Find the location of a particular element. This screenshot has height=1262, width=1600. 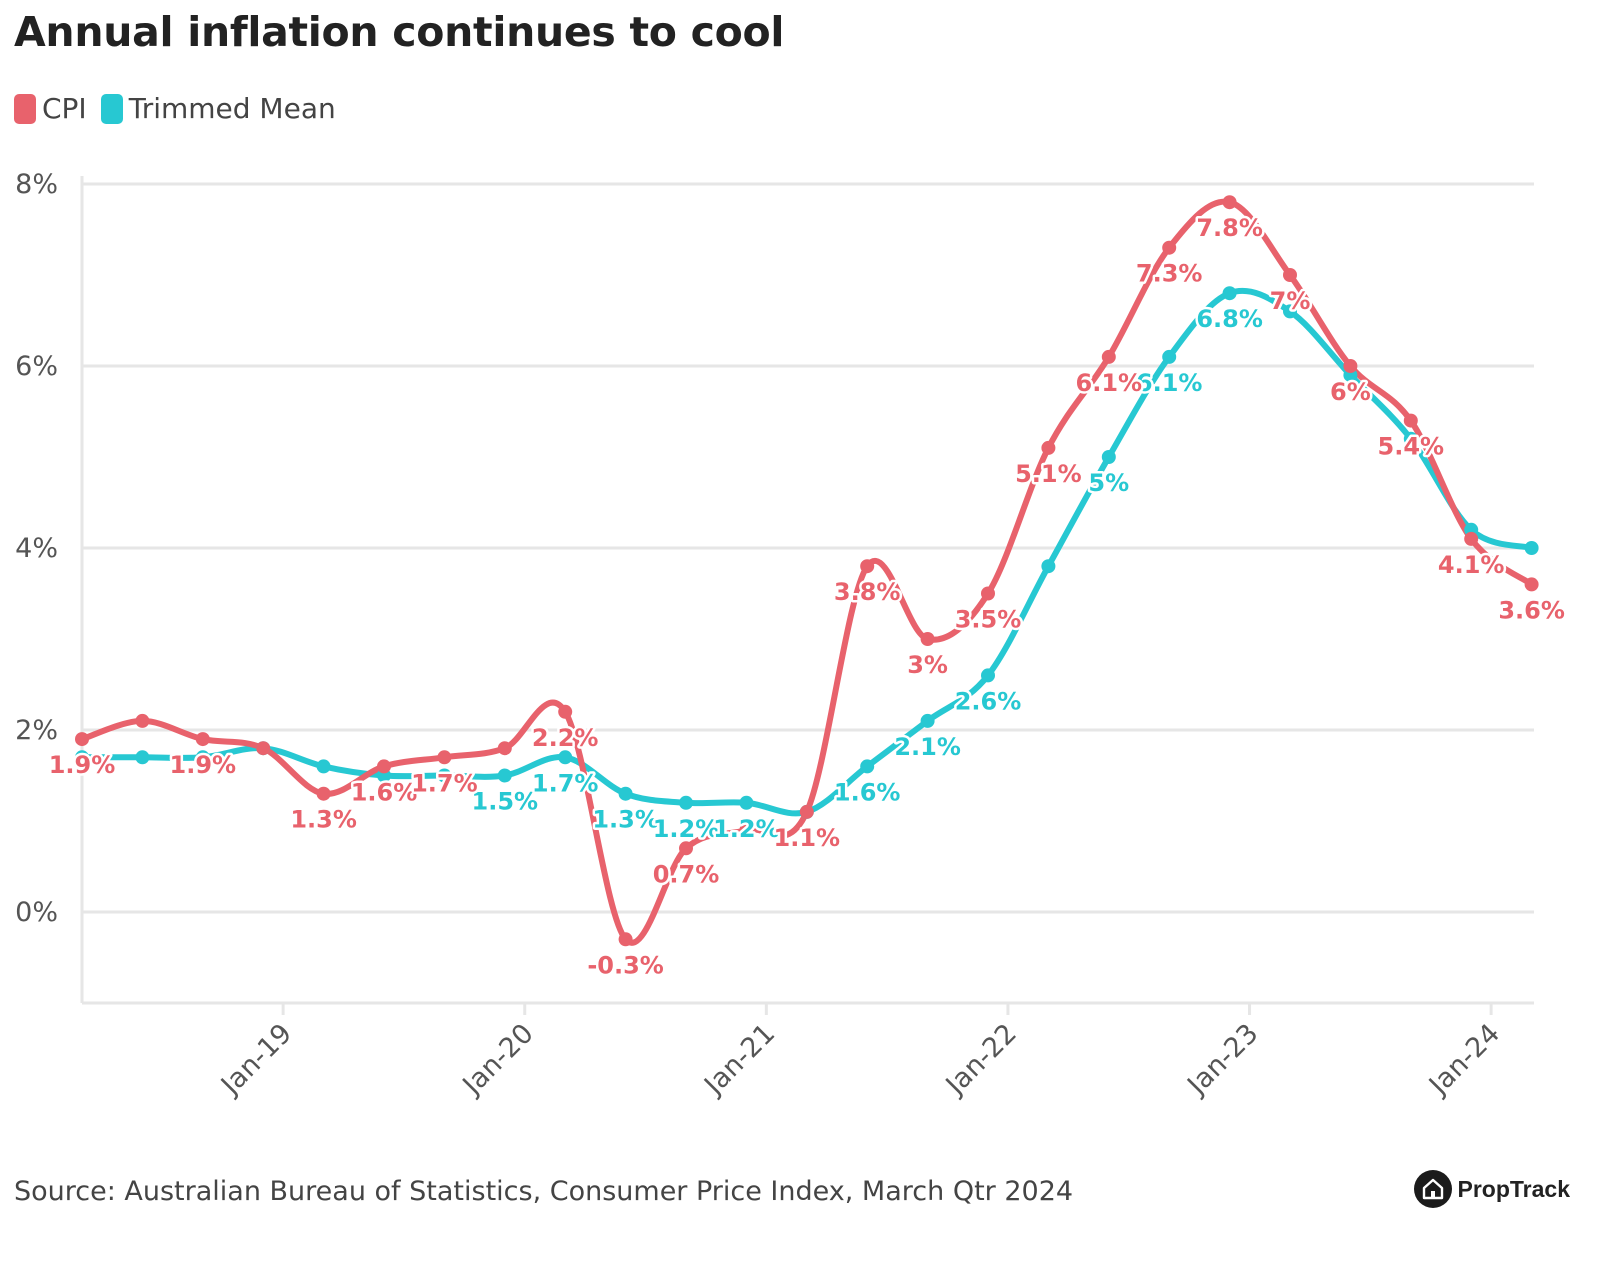

x-tick-label: Jan-21 is located at coordinates (739, 1060).